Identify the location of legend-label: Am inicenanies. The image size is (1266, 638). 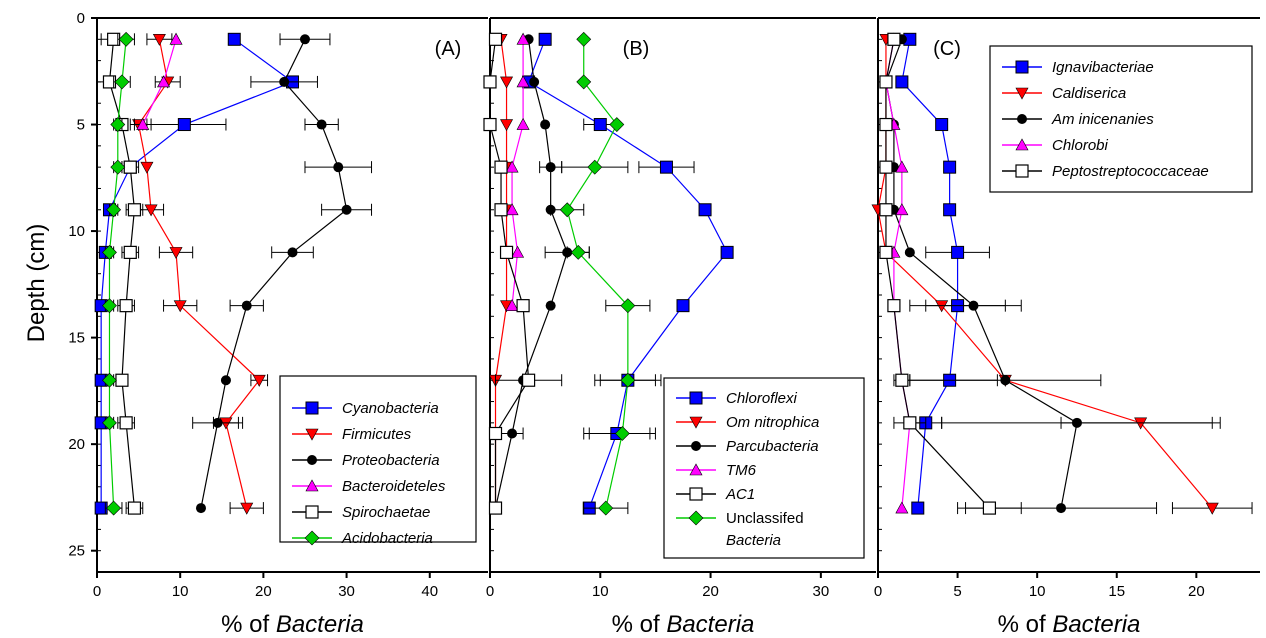
(1102, 119).